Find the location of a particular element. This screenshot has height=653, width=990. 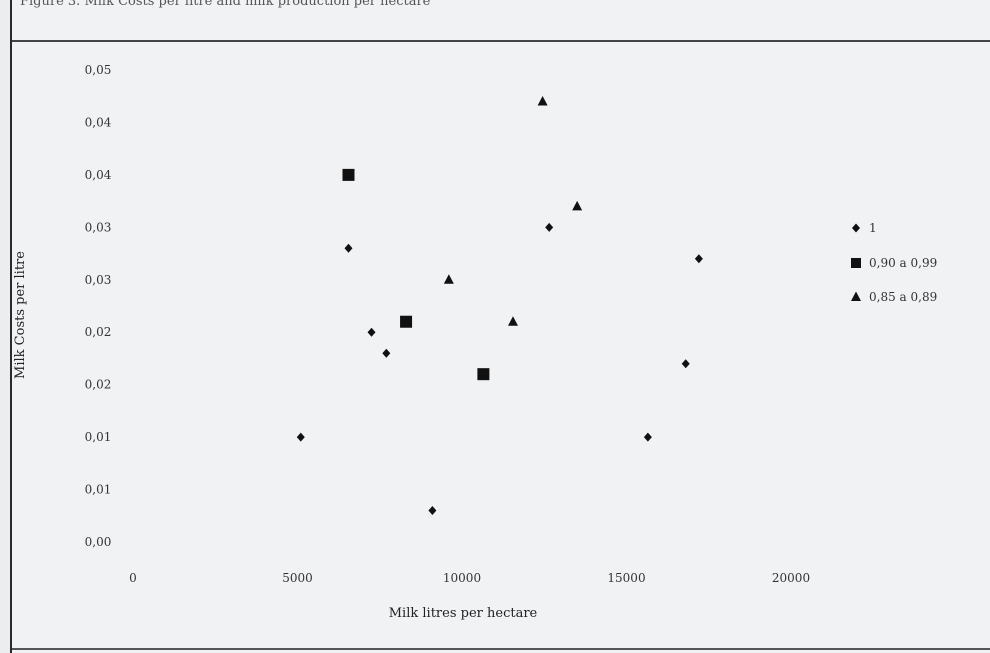

top-rule is located at coordinates (501, 41).